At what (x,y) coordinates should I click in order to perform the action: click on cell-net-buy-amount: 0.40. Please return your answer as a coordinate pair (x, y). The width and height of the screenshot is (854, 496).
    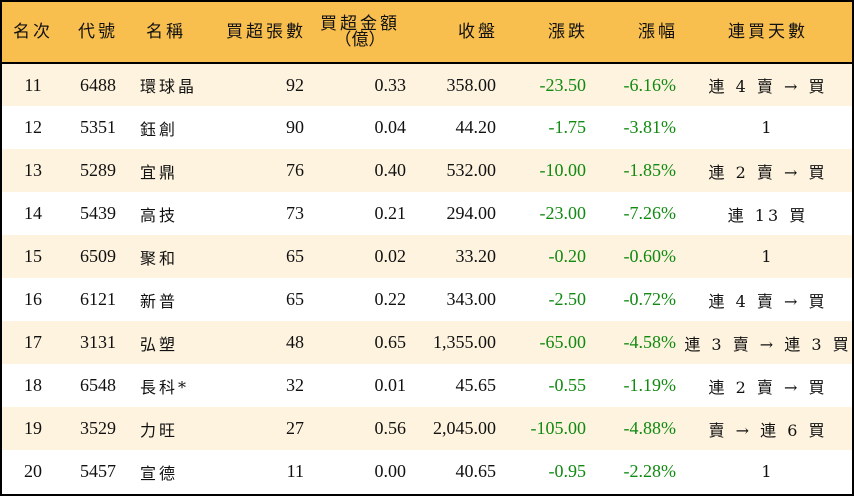
    Looking at the image, I should click on (390, 170).